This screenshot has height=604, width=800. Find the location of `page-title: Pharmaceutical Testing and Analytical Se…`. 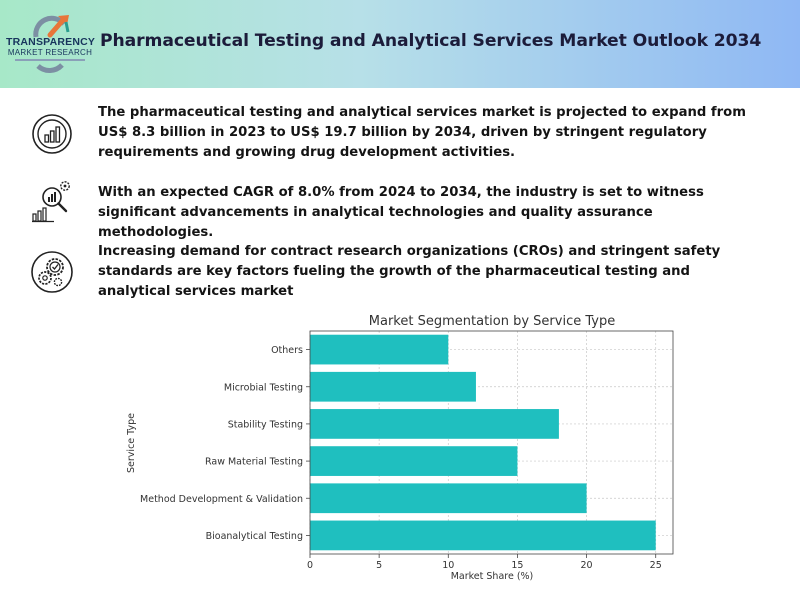

page-title: Pharmaceutical Testing and Analytical Se… is located at coordinates (431, 41).